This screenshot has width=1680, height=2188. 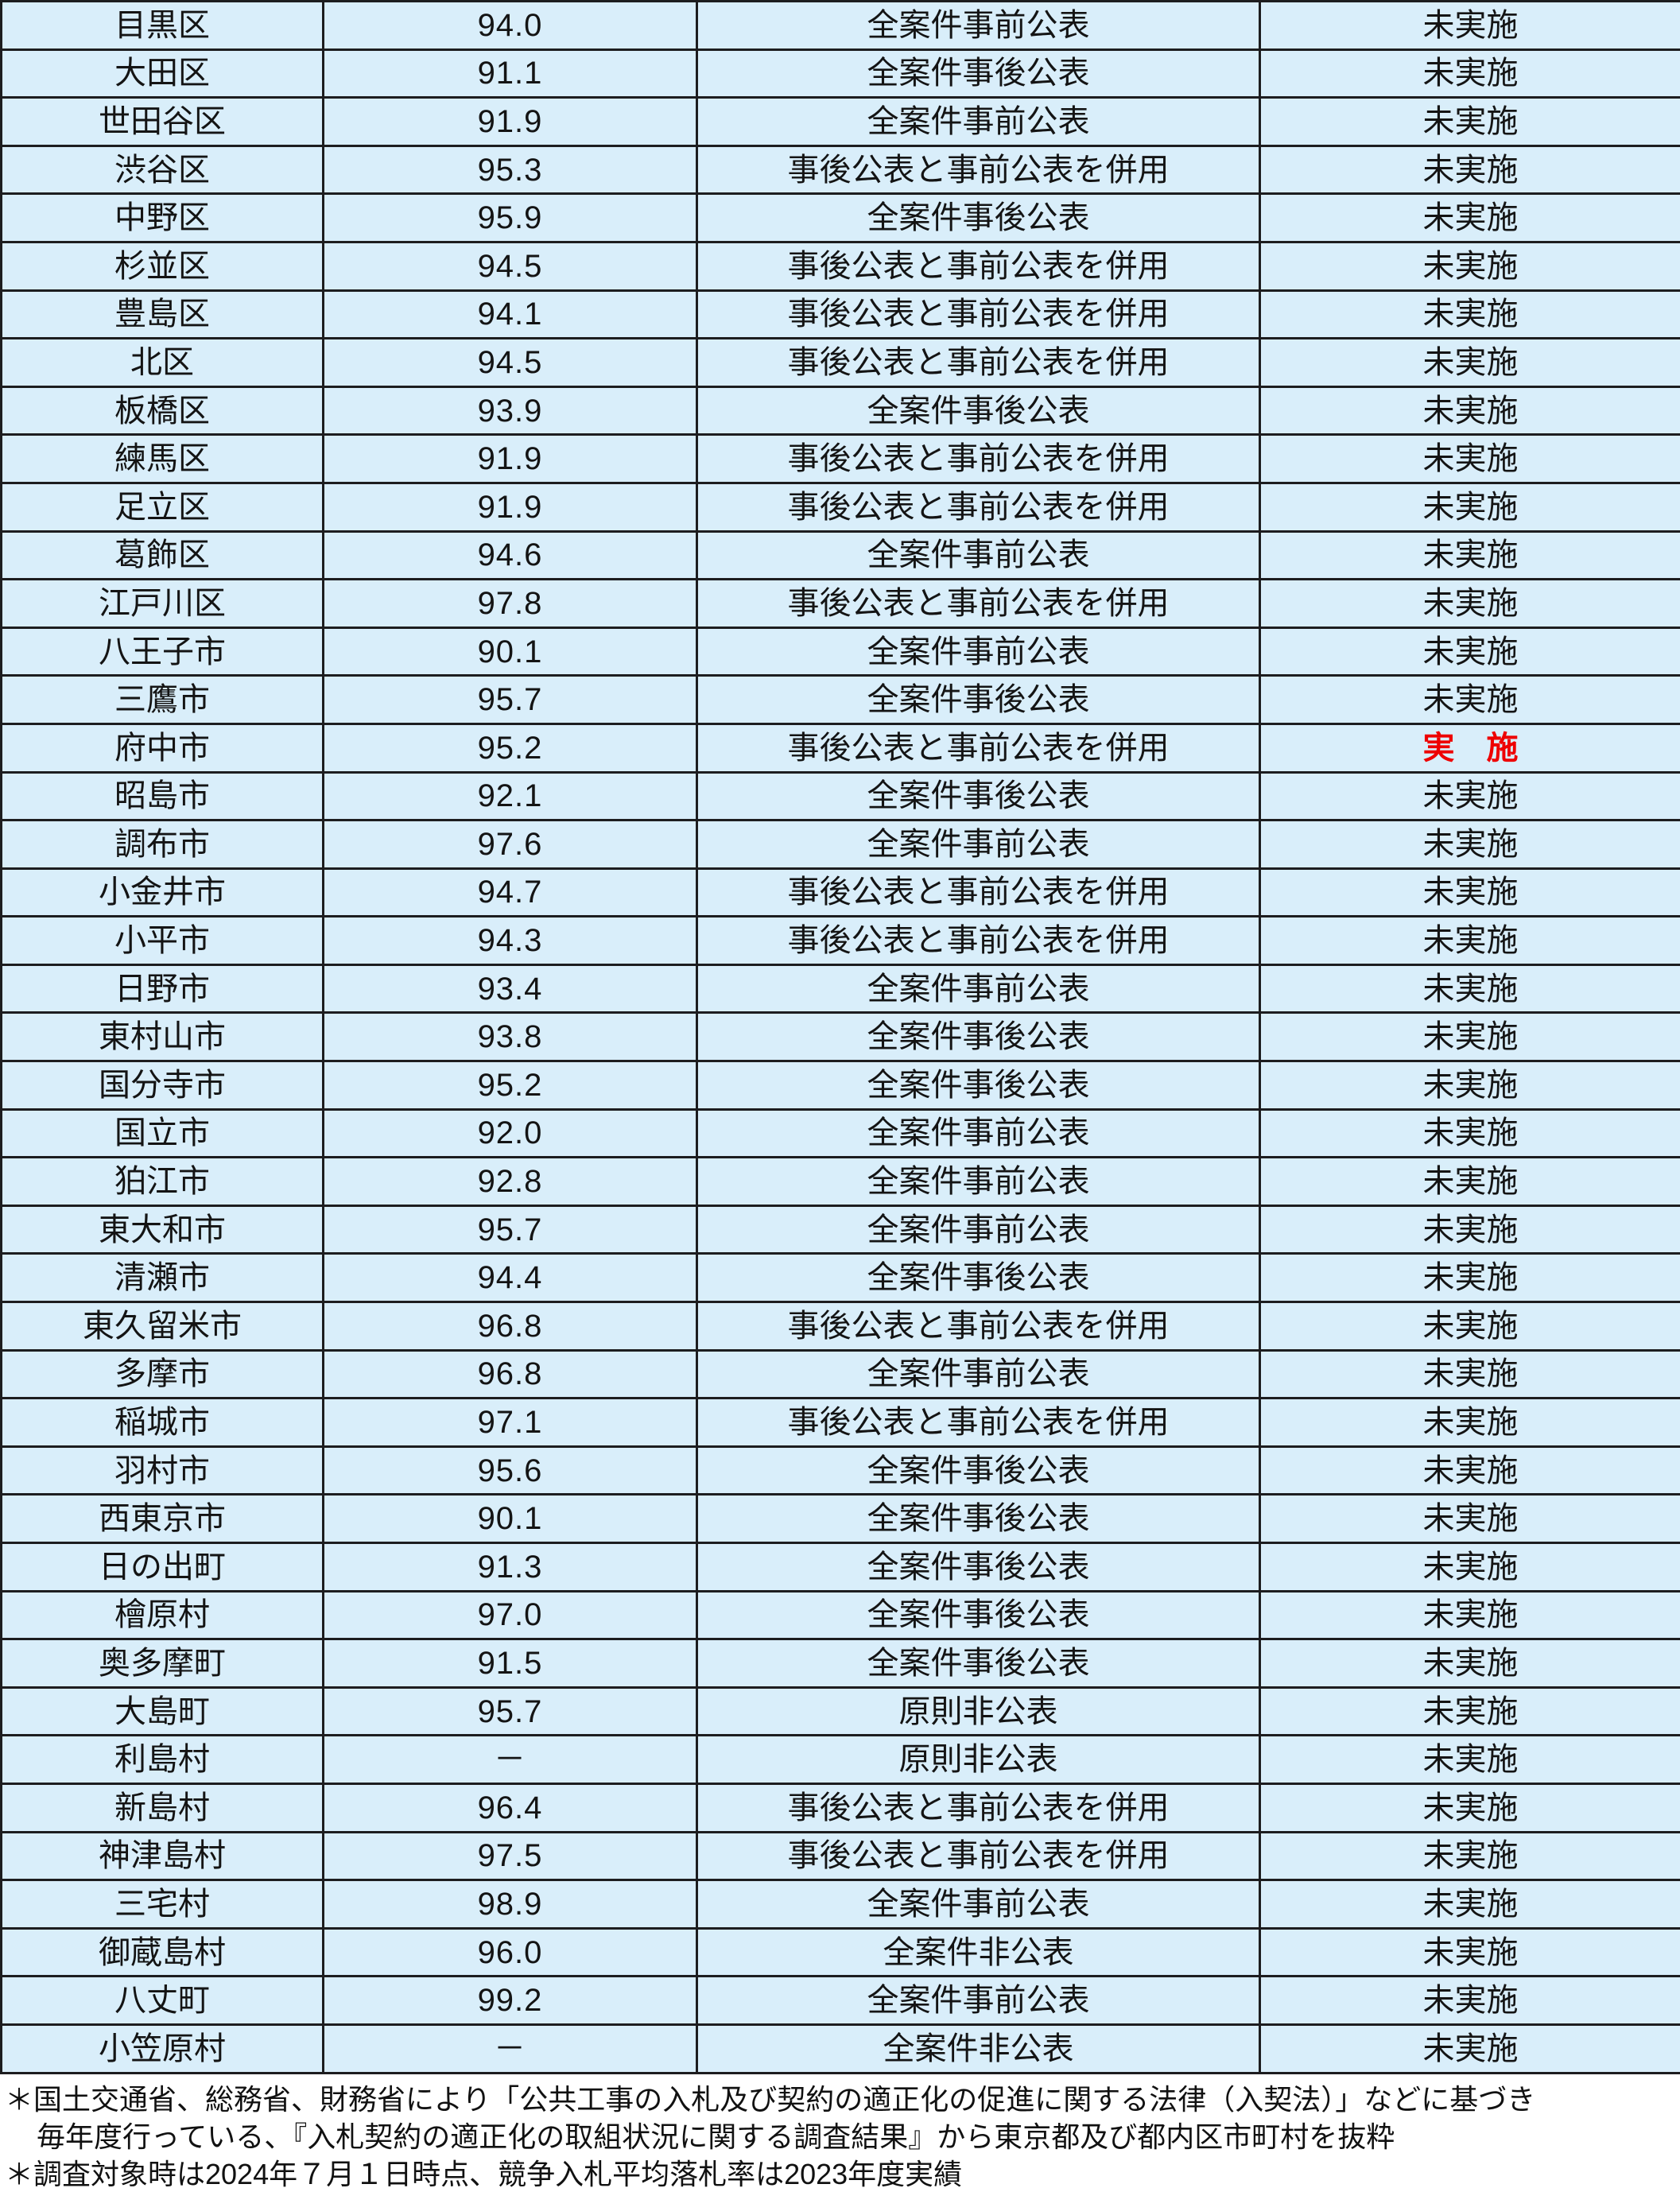 I want to click on municipality-cell: 三鷹市, so click(x=162, y=699).